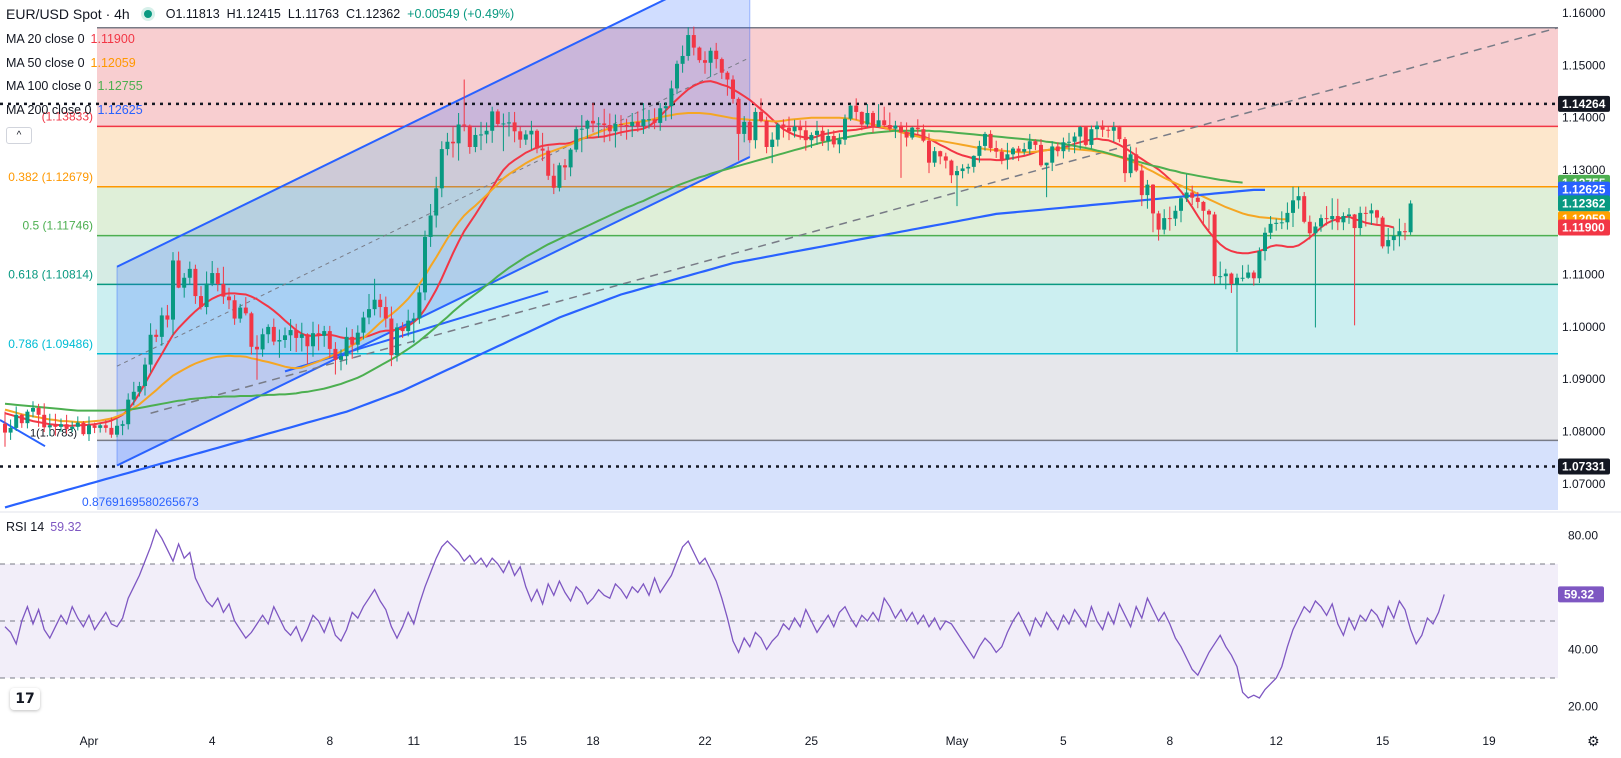 This screenshot has height=758, width=1621. Describe the element at coordinates (1584, 13) in the screenshot. I see `y-tick-label: 1.16000` at that location.